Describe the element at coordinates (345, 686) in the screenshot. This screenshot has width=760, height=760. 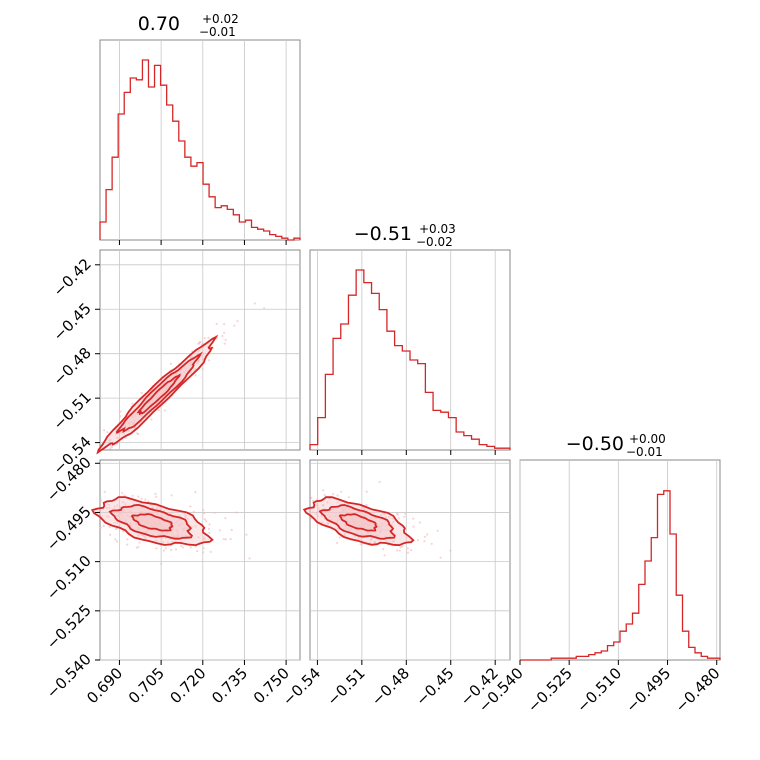
I see `xtick-label-1-1: −0.51` at that location.